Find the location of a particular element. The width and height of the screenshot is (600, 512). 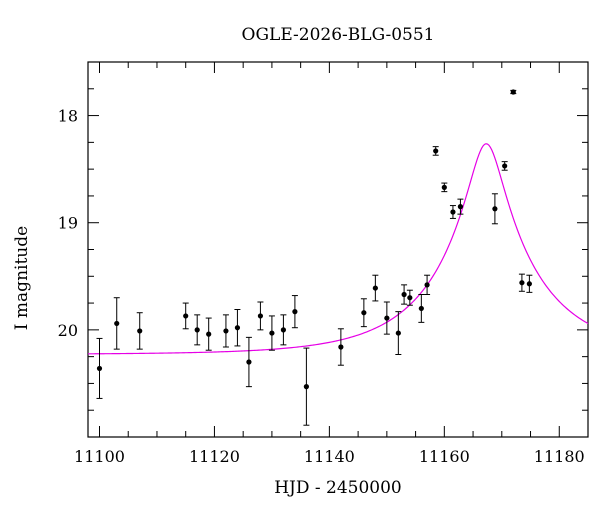

y-tick-label: 18 is located at coordinates (68, 116).